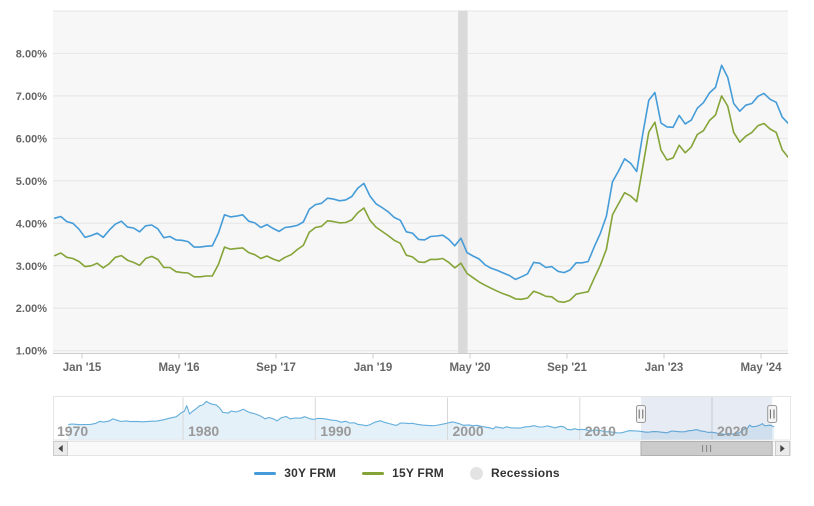 The image size is (814, 506). I want to click on navigator-outline, so click(422, 418).